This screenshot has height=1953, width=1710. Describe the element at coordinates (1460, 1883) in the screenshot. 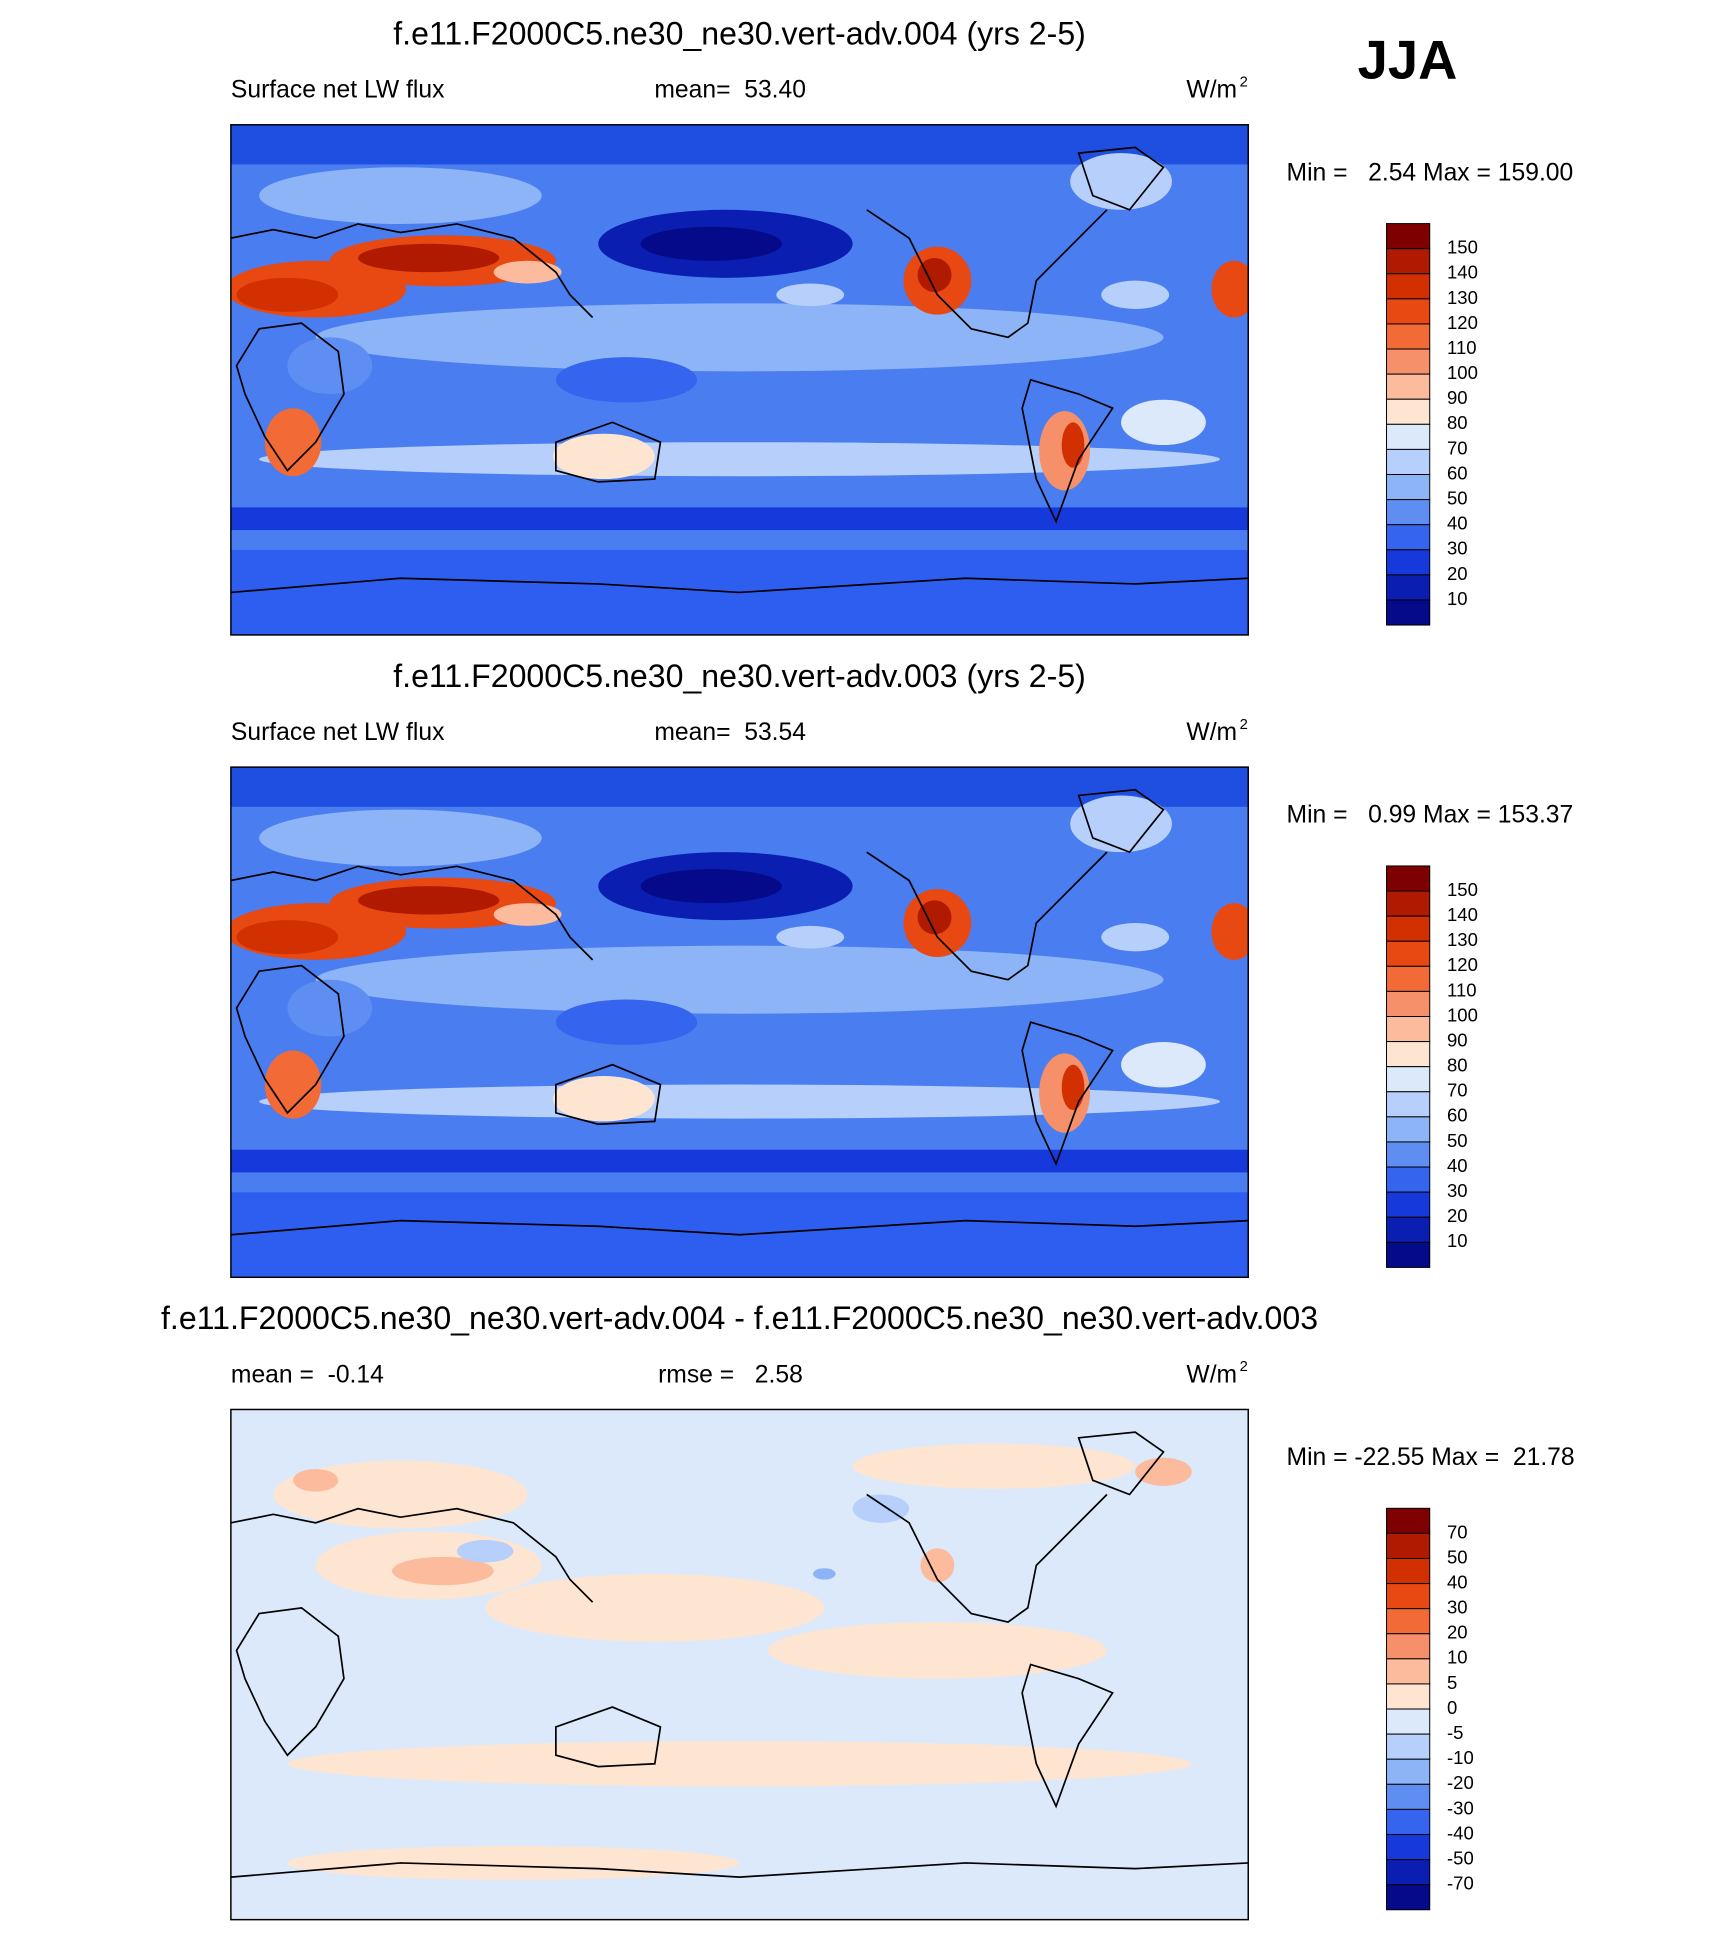

I see `colorbar-label: -70` at that location.